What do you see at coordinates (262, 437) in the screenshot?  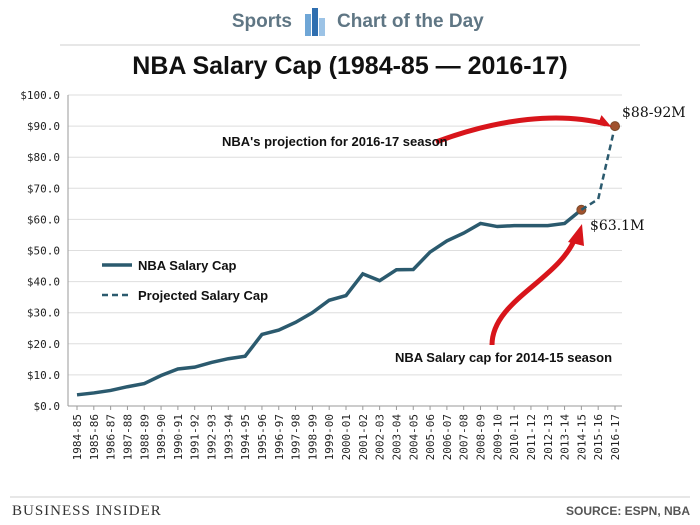 I see `x-tick-label: 1995-96` at bounding box center [262, 437].